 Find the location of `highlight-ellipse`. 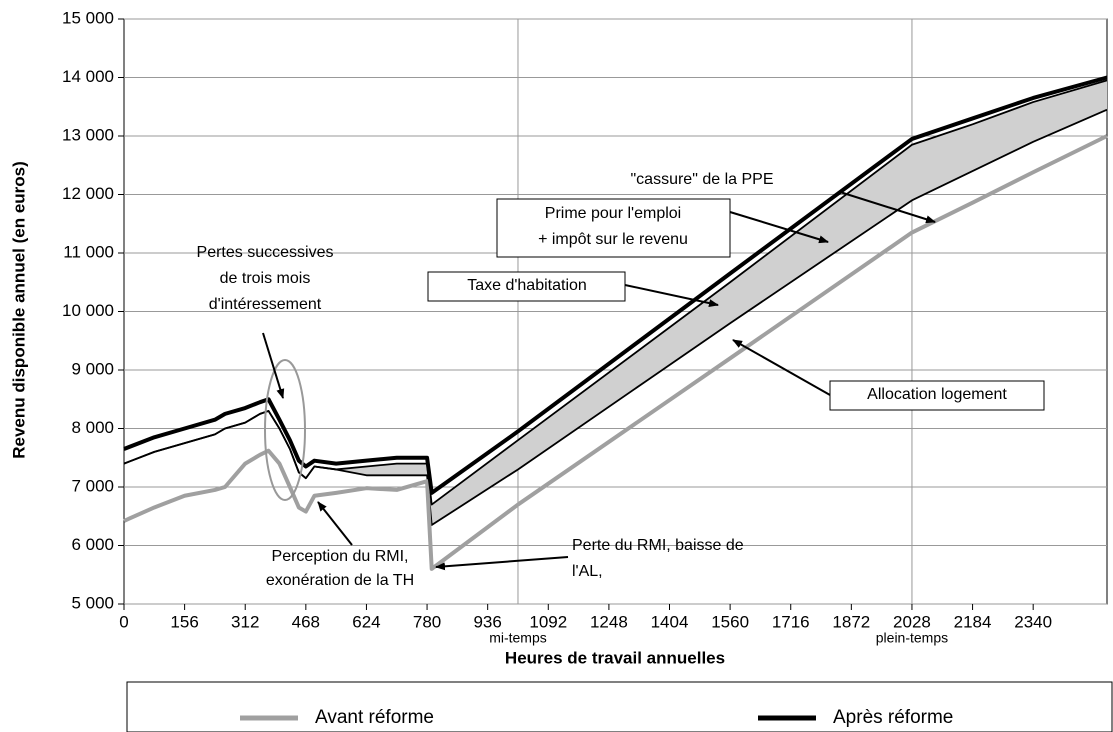

highlight-ellipse is located at coordinates (285, 430).